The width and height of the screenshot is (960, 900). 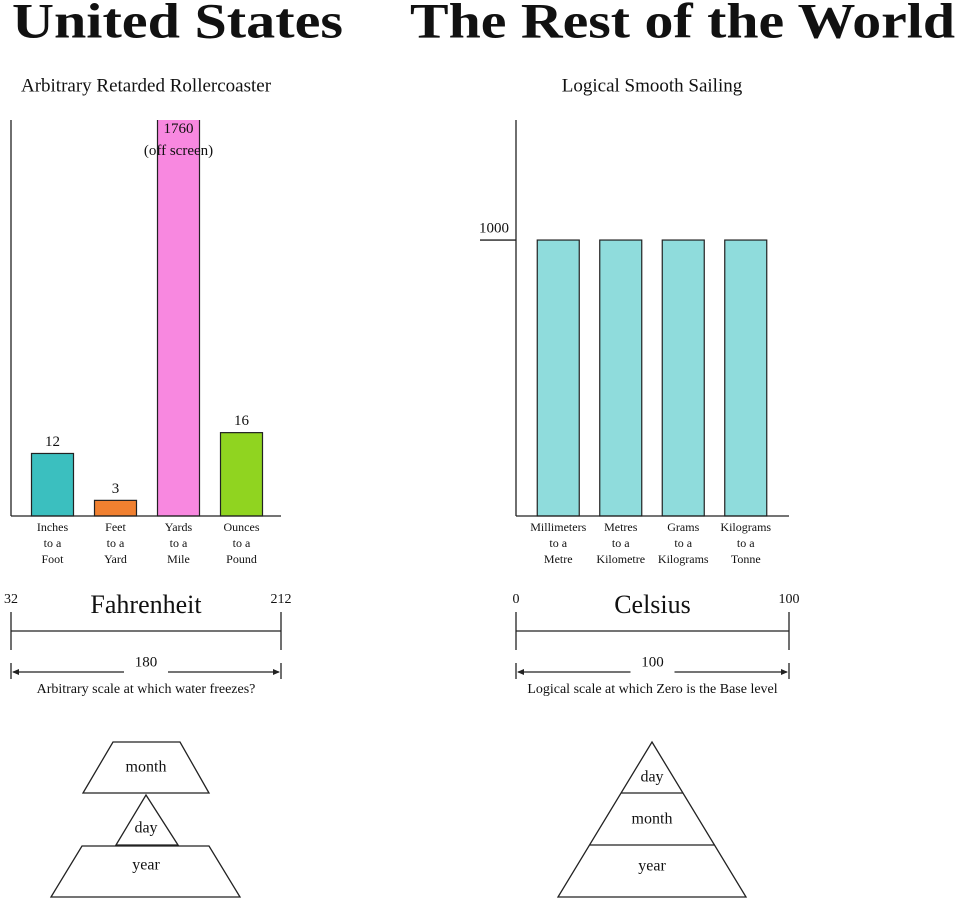 What do you see at coordinates (179, 543) in the screenshot?
I see `x-tick-label: Yards to a Mile` at bounding box center [179, 543].